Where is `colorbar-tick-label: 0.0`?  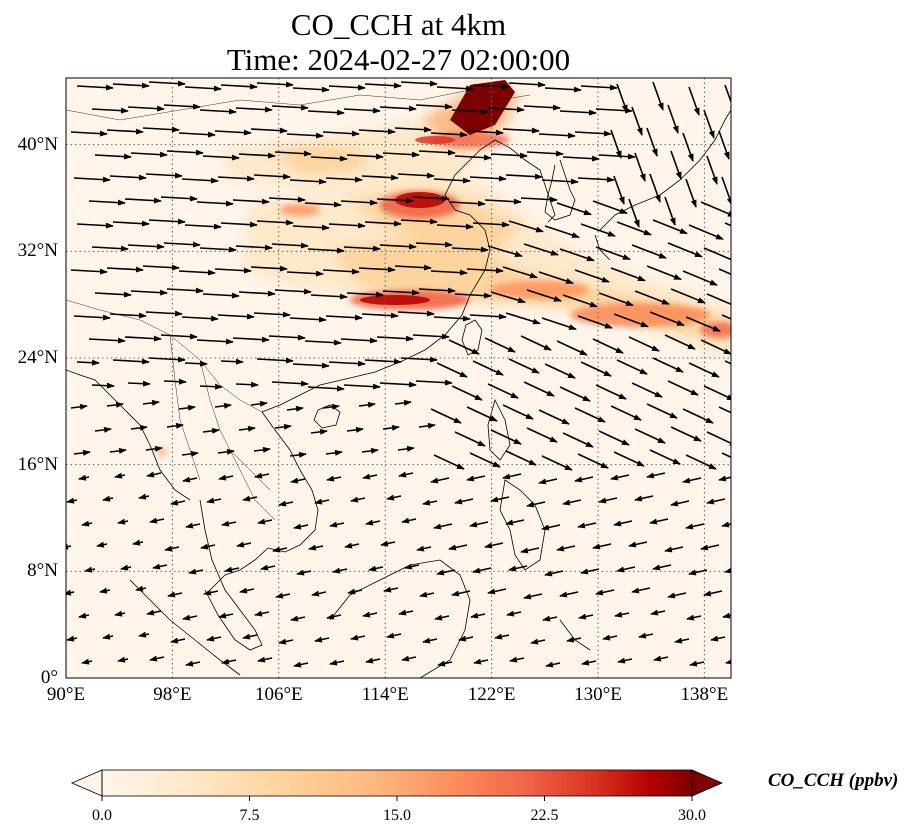
colorbar-tick-label: 0.0 is located at coordinates (102, 815).